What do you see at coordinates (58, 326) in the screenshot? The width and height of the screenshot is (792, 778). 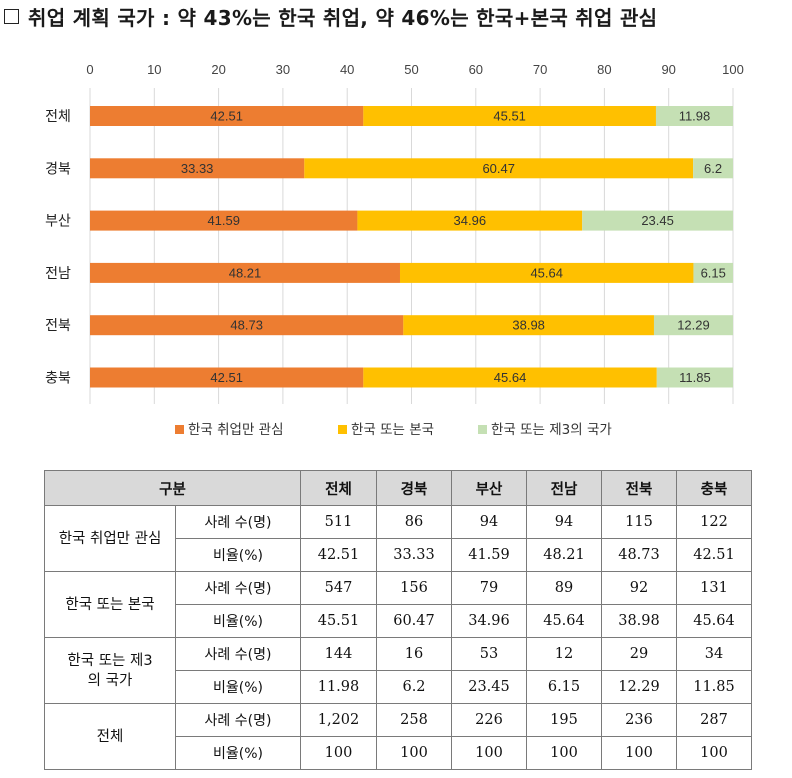 I see `category-label: 전북` at bounding box center [58, 326].